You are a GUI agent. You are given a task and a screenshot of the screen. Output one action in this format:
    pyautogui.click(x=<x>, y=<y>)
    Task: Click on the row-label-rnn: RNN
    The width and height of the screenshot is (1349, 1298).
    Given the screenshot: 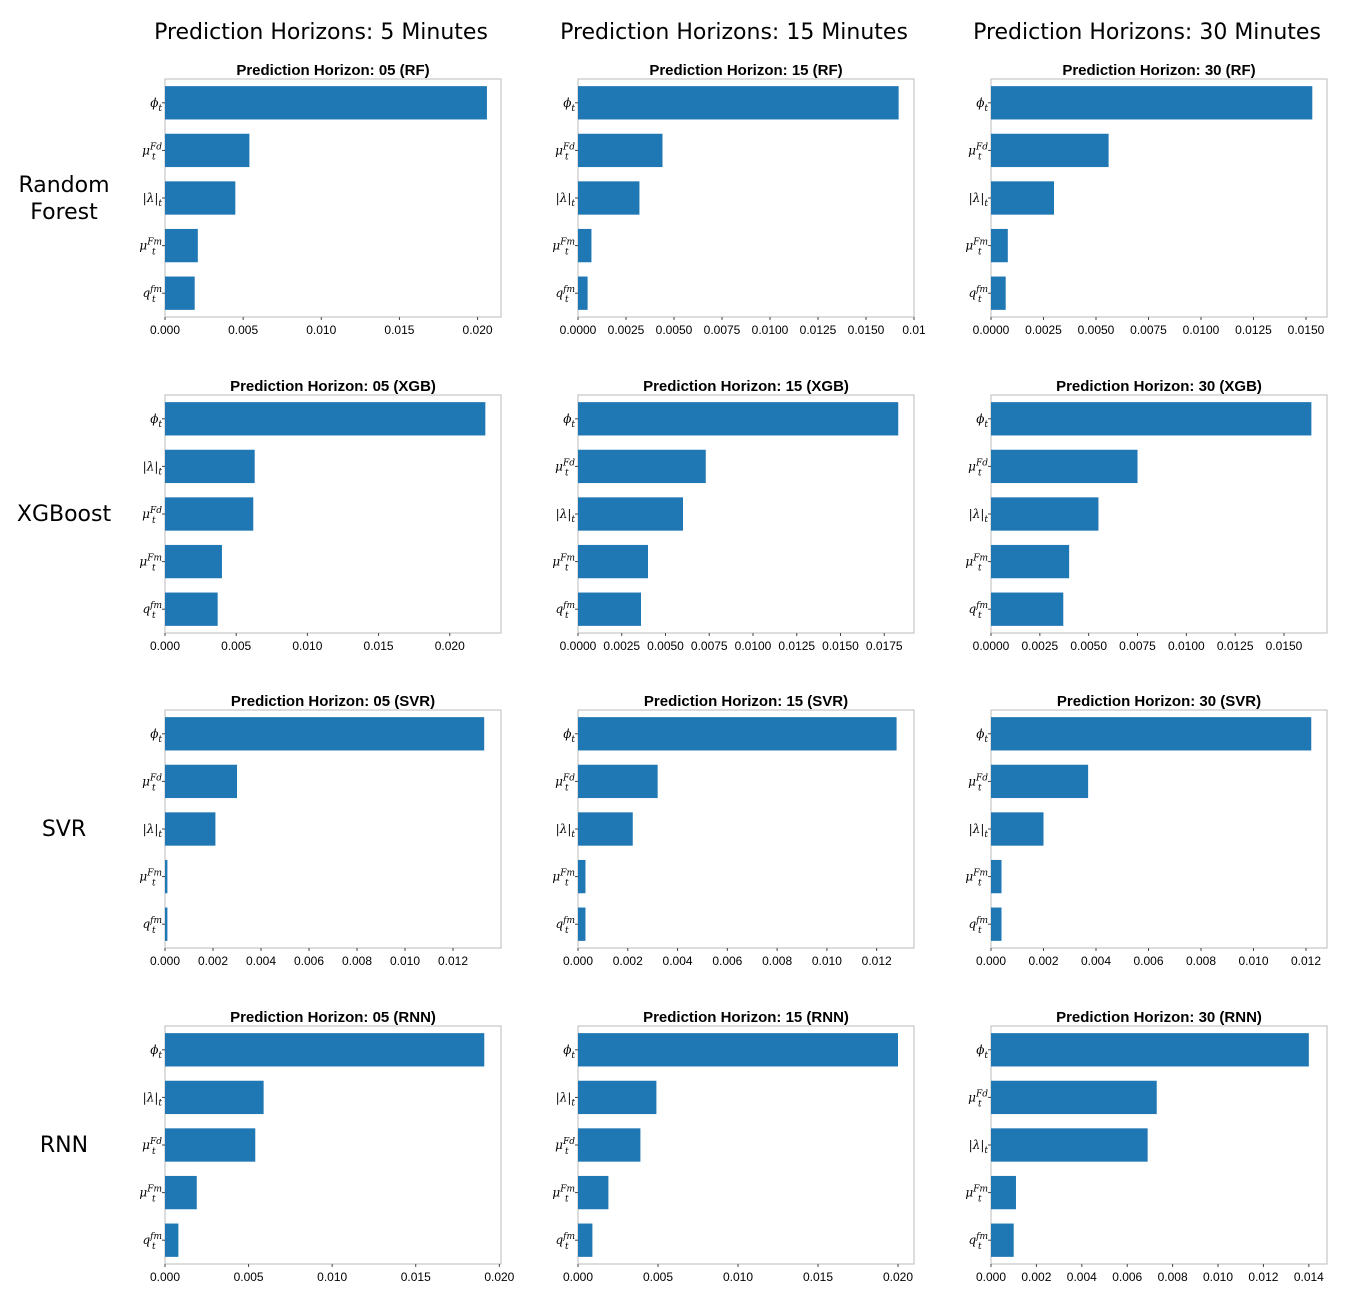 What is the action you would take?
    pyautogui.click(x=64, y=1145)
    